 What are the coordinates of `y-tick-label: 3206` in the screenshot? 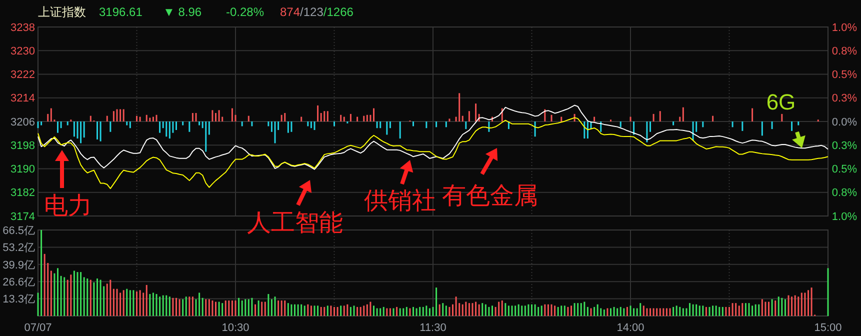 It's located at (22, 122).